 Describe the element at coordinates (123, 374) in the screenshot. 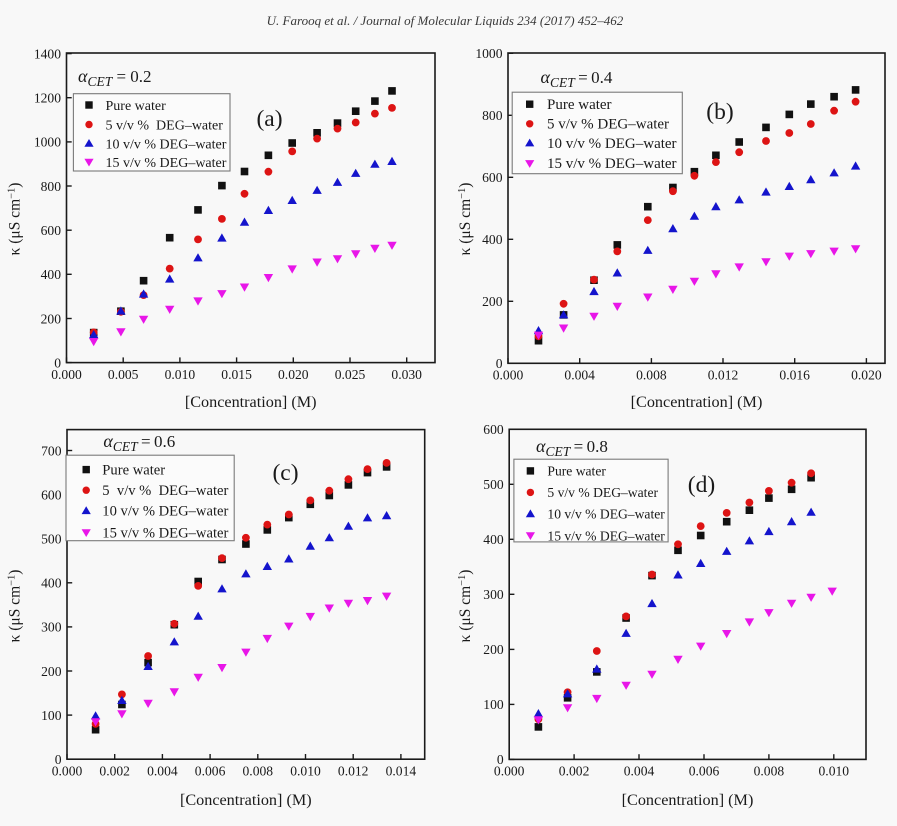

I see `svg-text: 0.005` at that location.